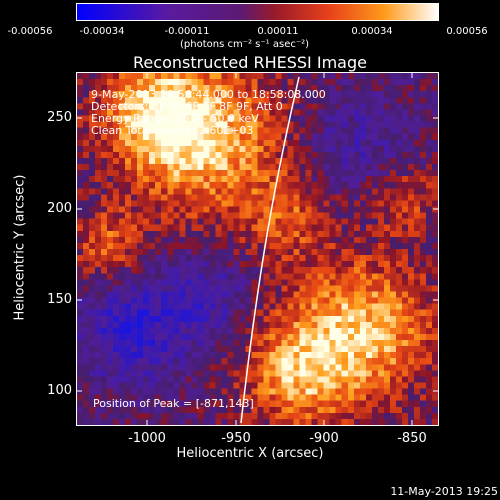  Describe the element at coordinates (236, 438) in the screenshot. I see `x-tick-label: -950` at that location.